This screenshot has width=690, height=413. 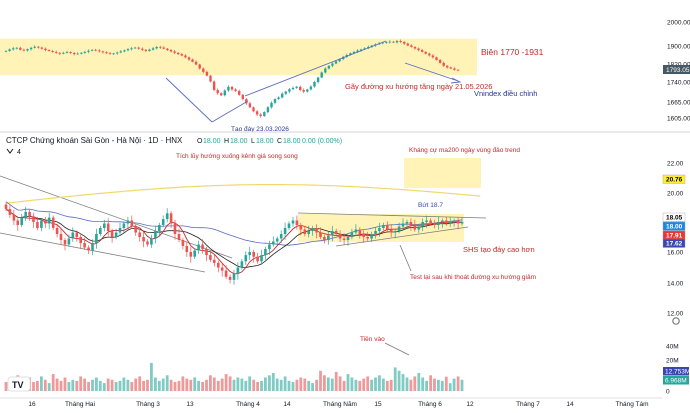 What do you see at coordinates (19, 152) in the screenshot?
I see `indicator-count: 4` at bounding box center [19, 152].